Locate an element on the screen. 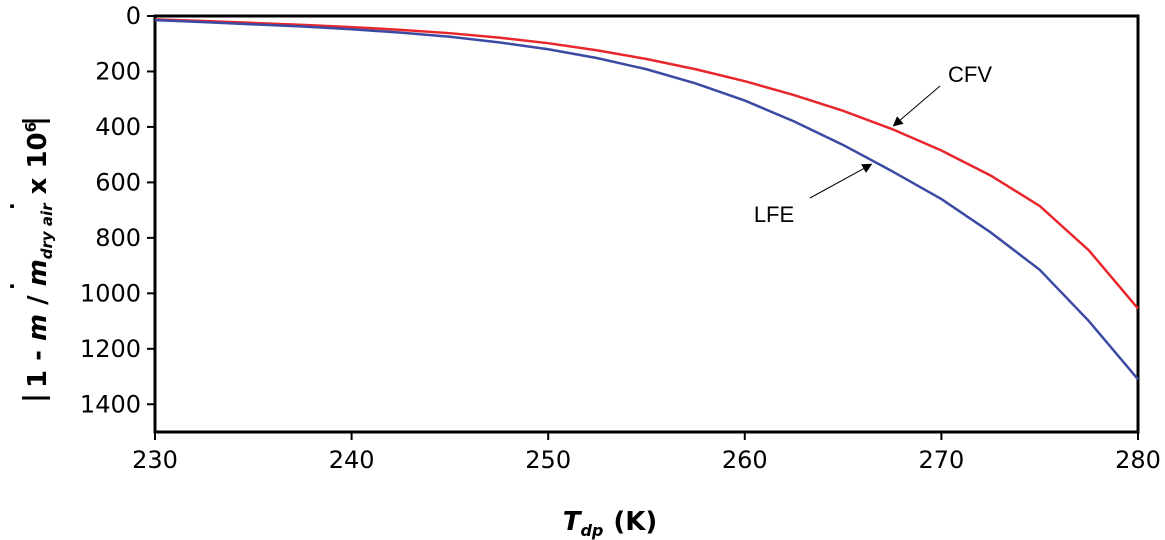 The height and width of the screenshot is (540, 1165). y-tick-label: 0 is located at coordinates (133, 16).